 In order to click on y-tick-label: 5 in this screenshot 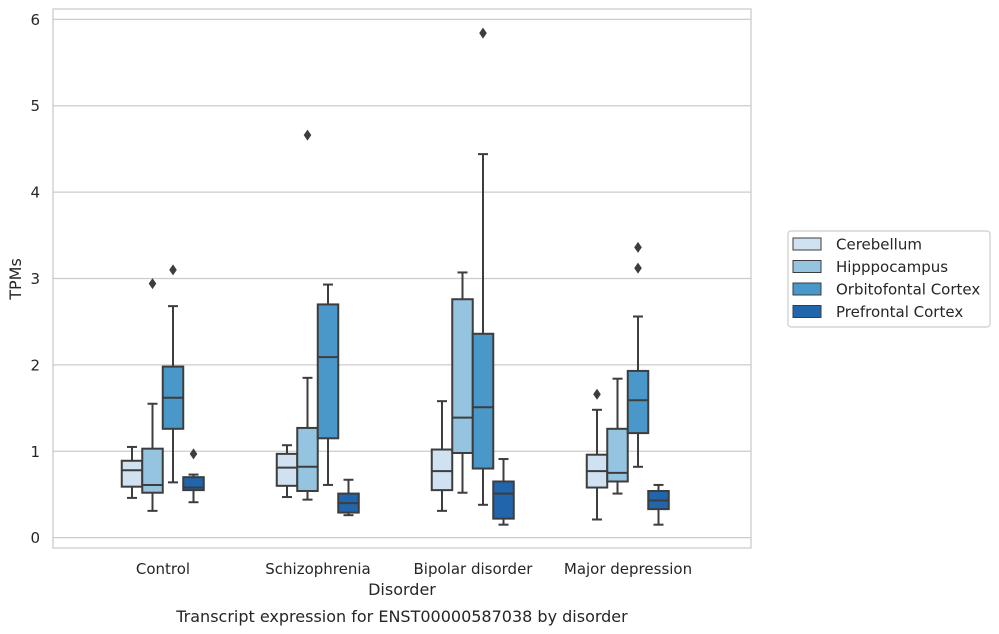, I will do `click(35, 106)`.